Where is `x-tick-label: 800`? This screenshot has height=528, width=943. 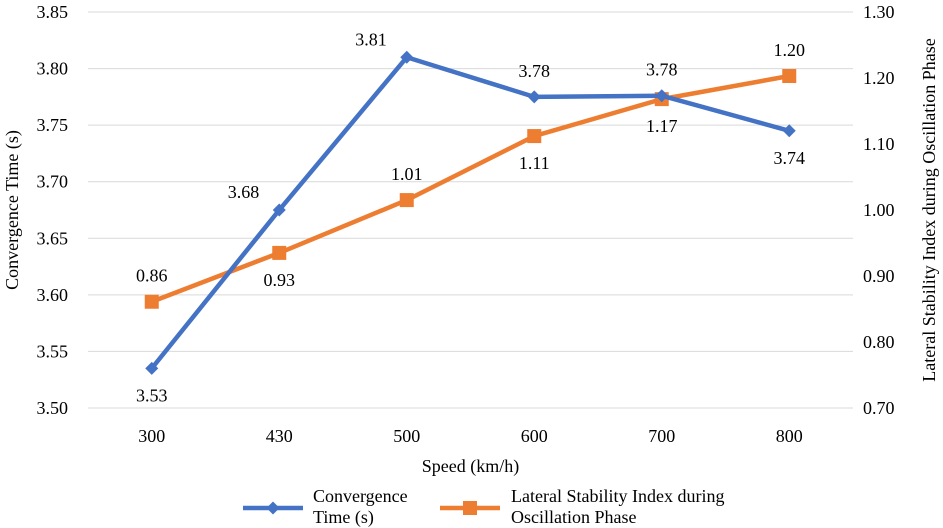 x-tick-label: 800 is located at coordinates (789, 436).